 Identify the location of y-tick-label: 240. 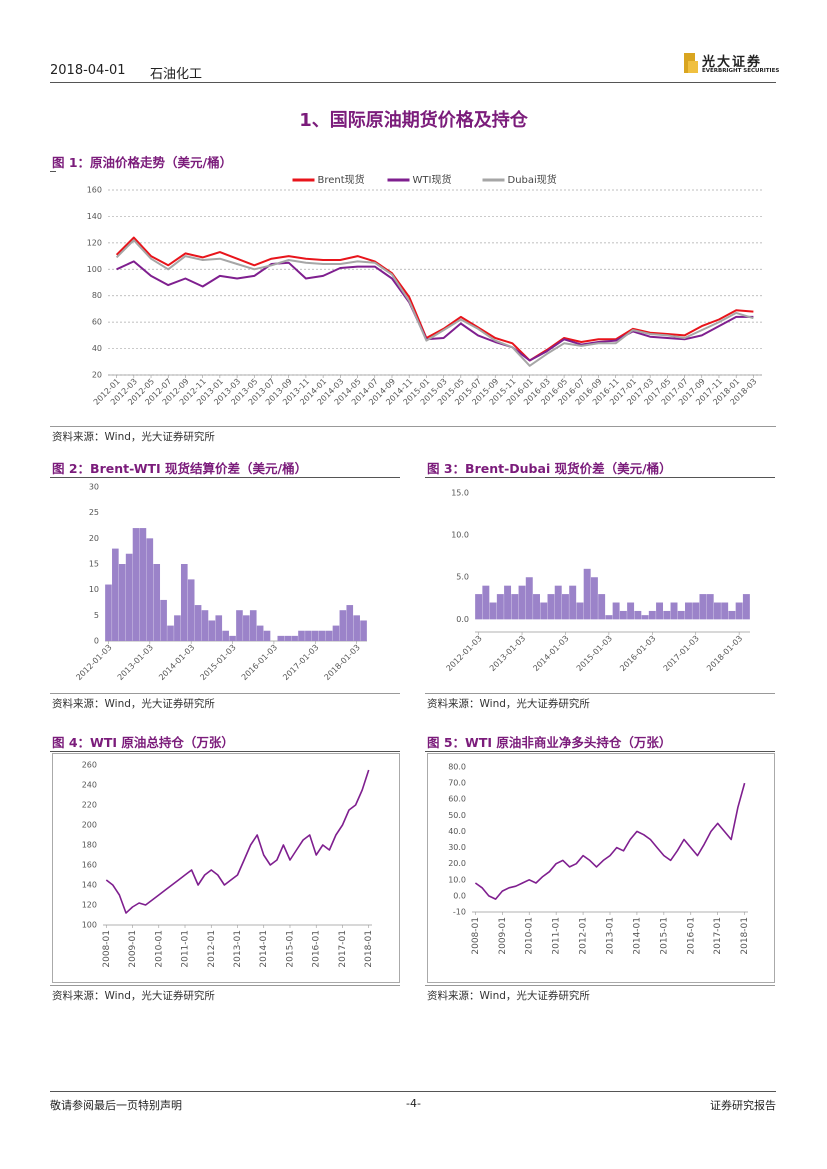
(89, 785).